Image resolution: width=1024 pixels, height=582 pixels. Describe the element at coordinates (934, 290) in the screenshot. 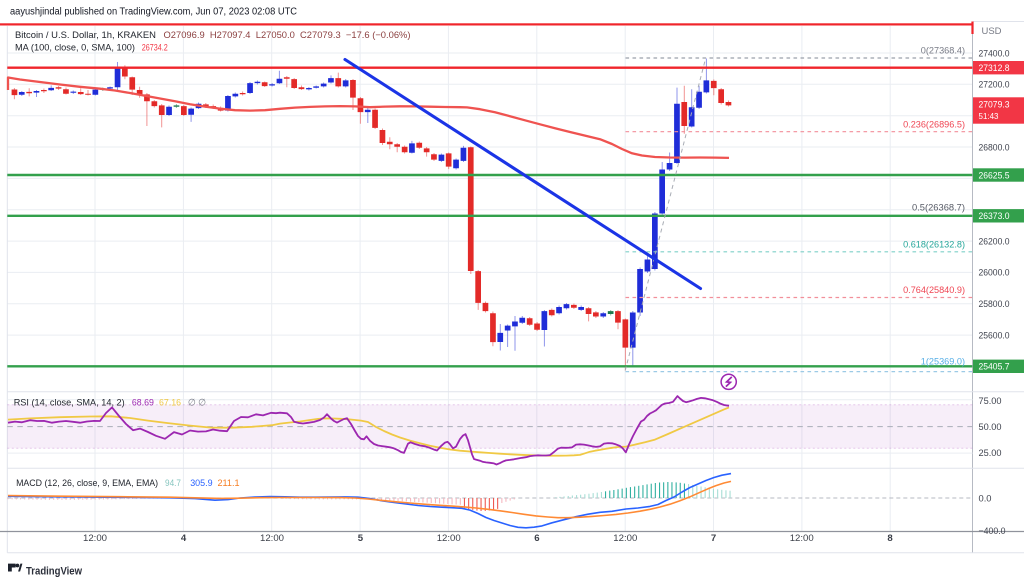

I see `svg-text: 0.764(25840.9)` at that location.